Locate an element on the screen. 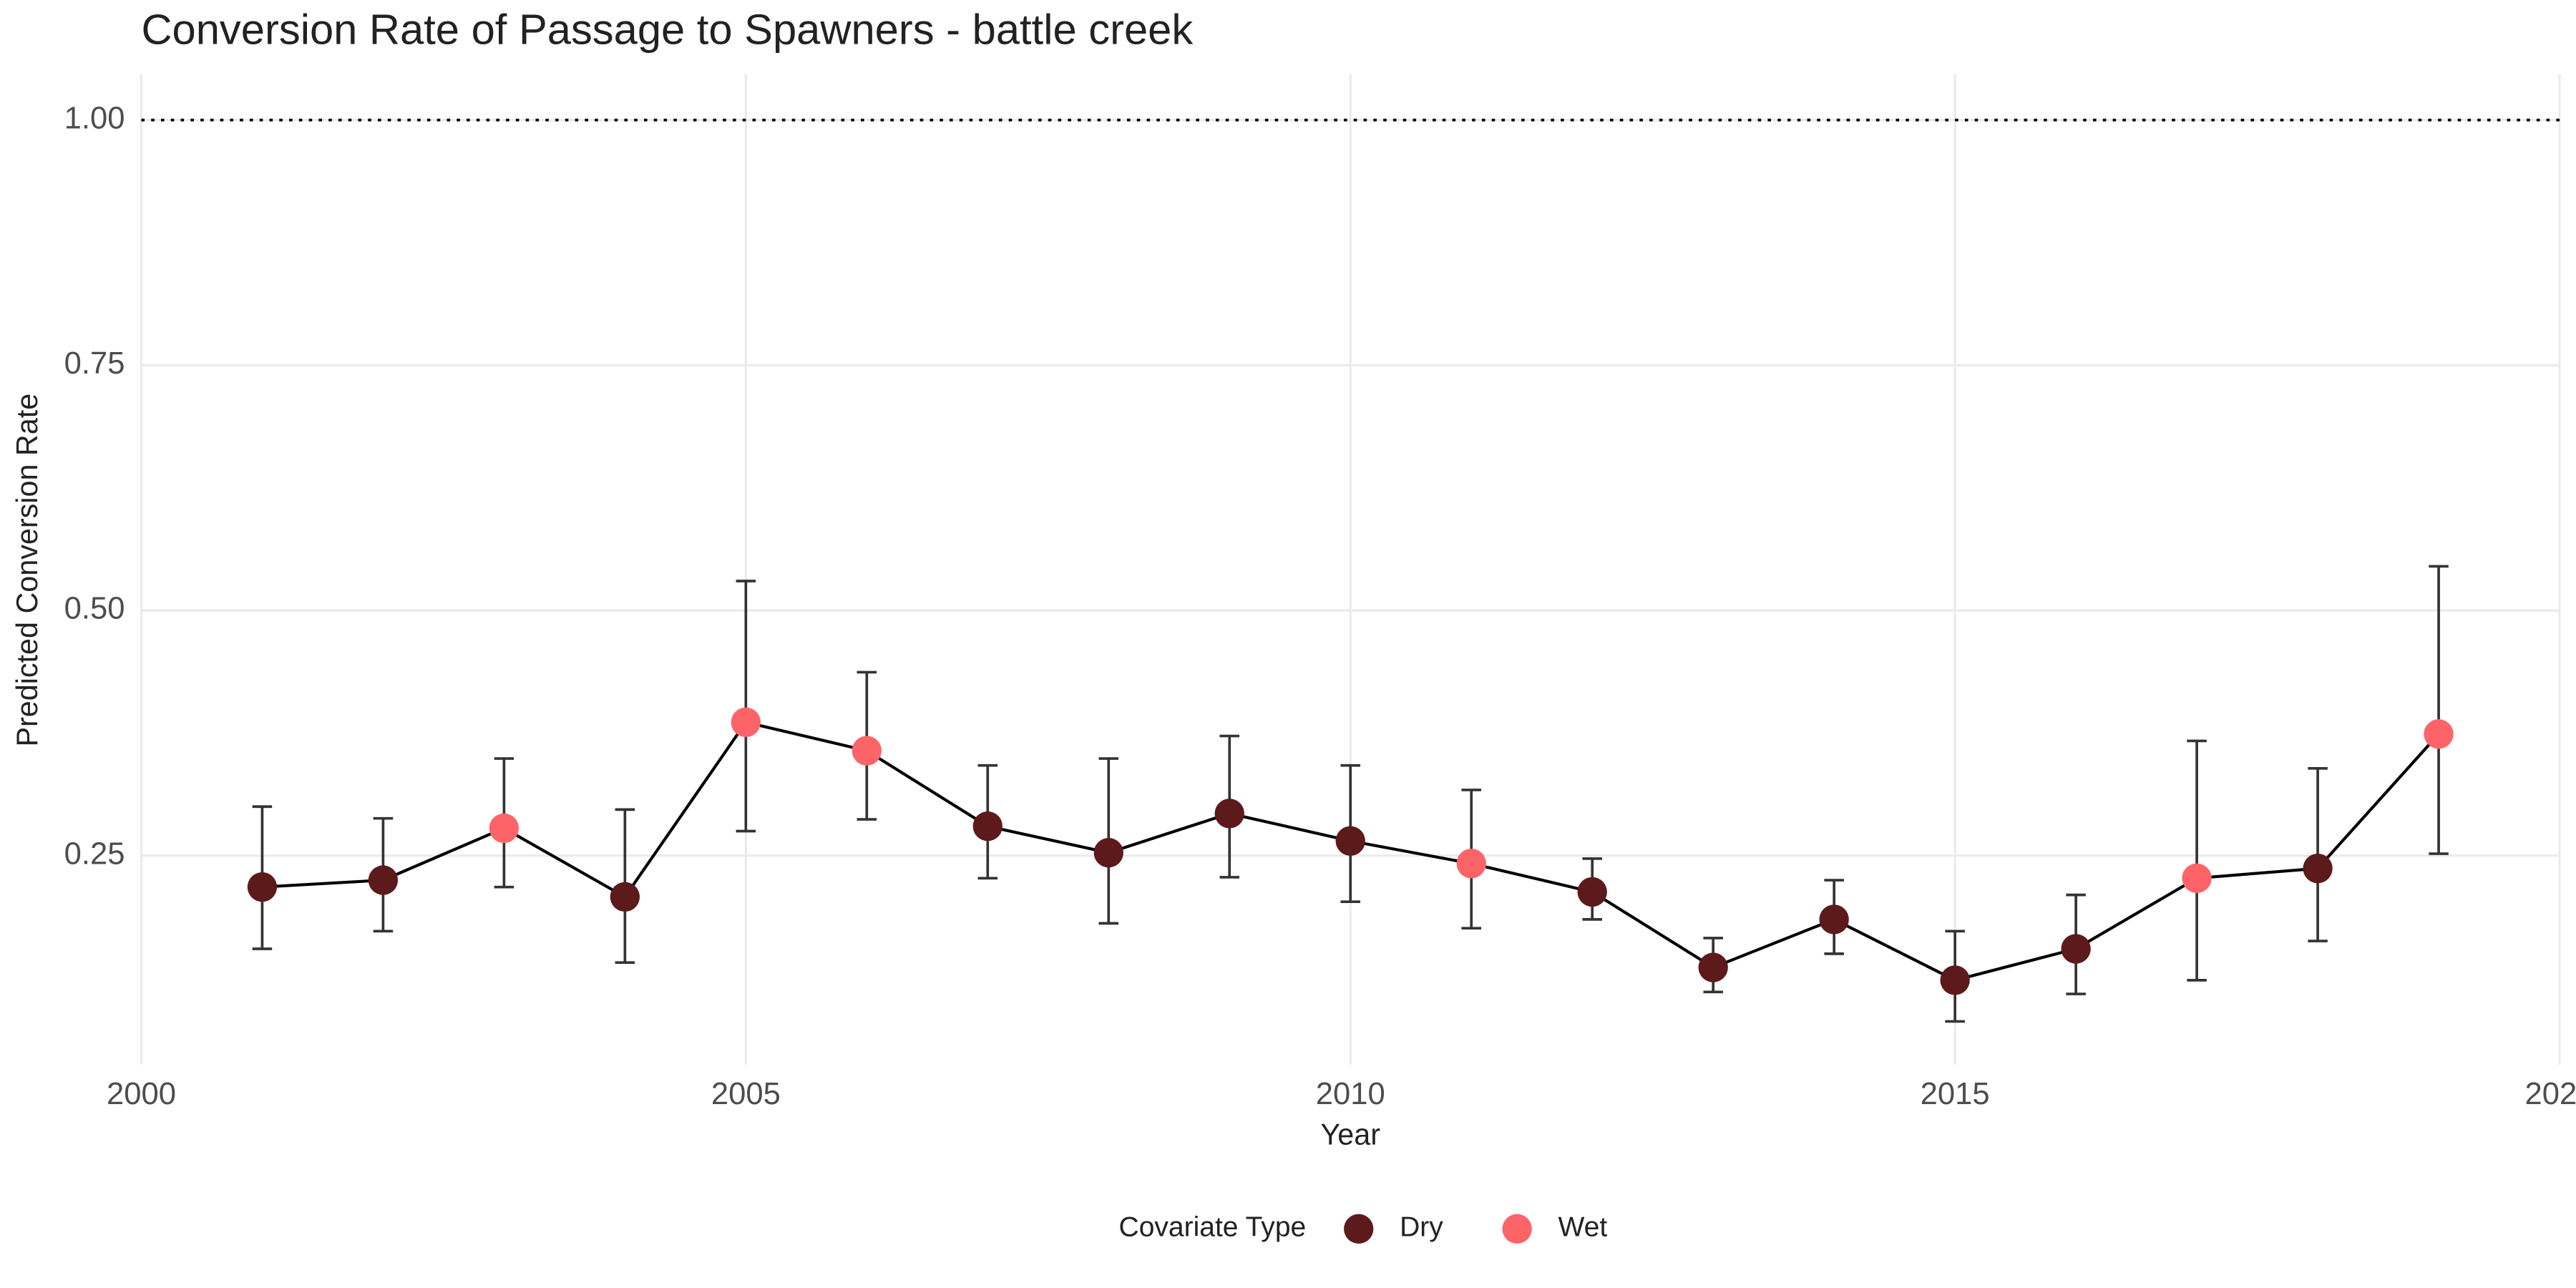 The image size is (2576, 1288). legend-label: Dry is located at coordinates (1421, 1227).